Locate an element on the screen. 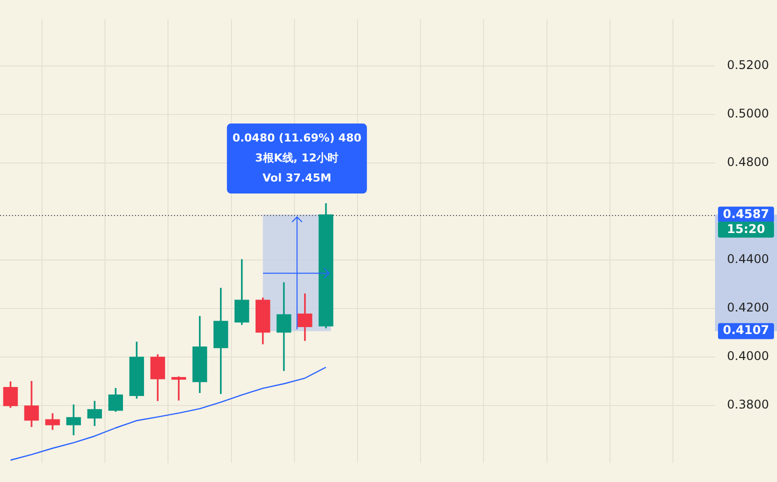 Image resolution: width=777 pixels, height=482 pixels. y-tick-label: 0.5000 is located at coordinates (748, 113).